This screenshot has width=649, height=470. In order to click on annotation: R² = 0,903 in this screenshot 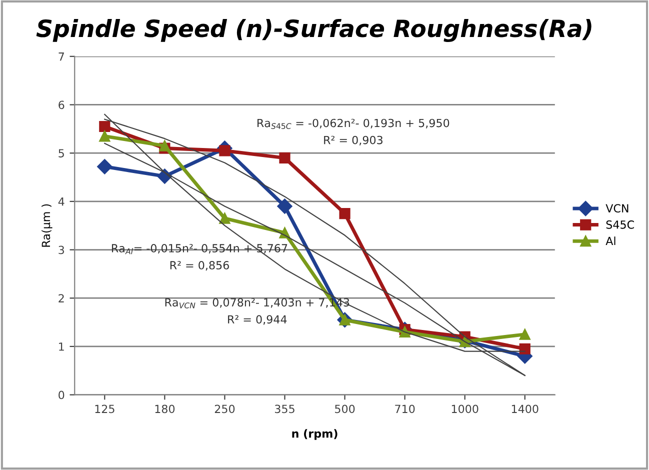, I will do `click(353, 141)`.